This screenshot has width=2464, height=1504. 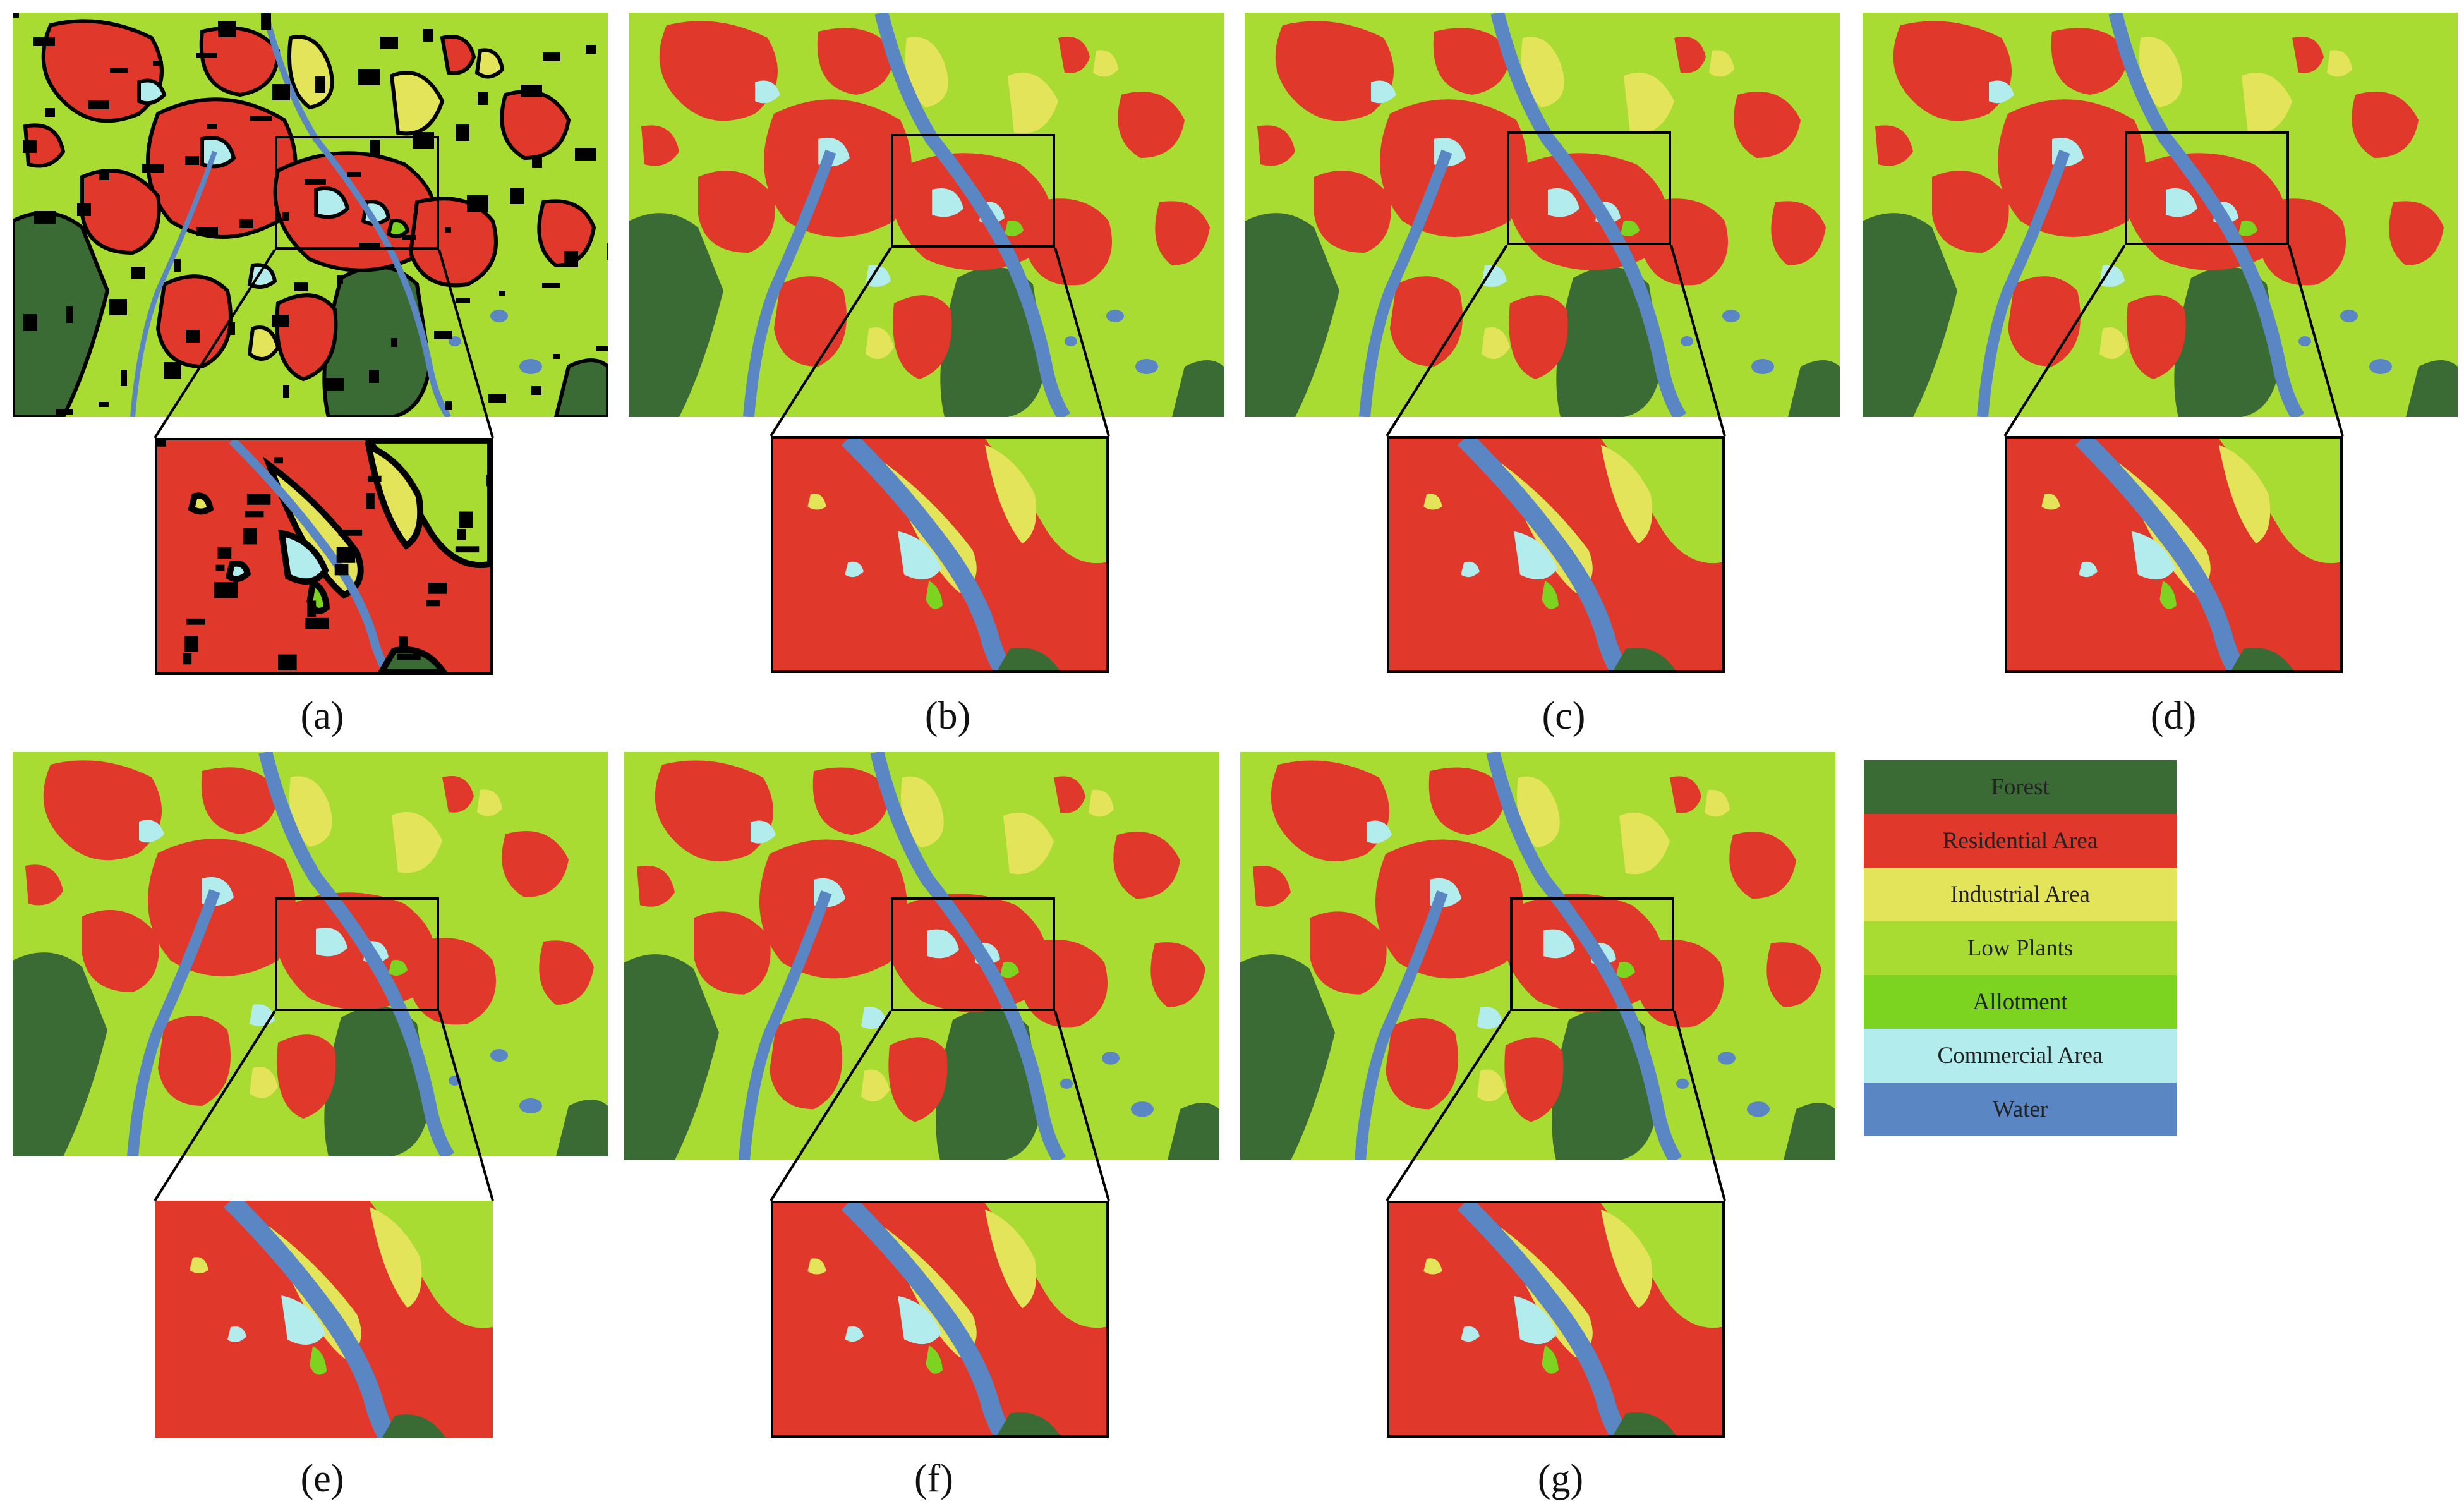 I want to click on map-c, so click(x=1542, y=215).